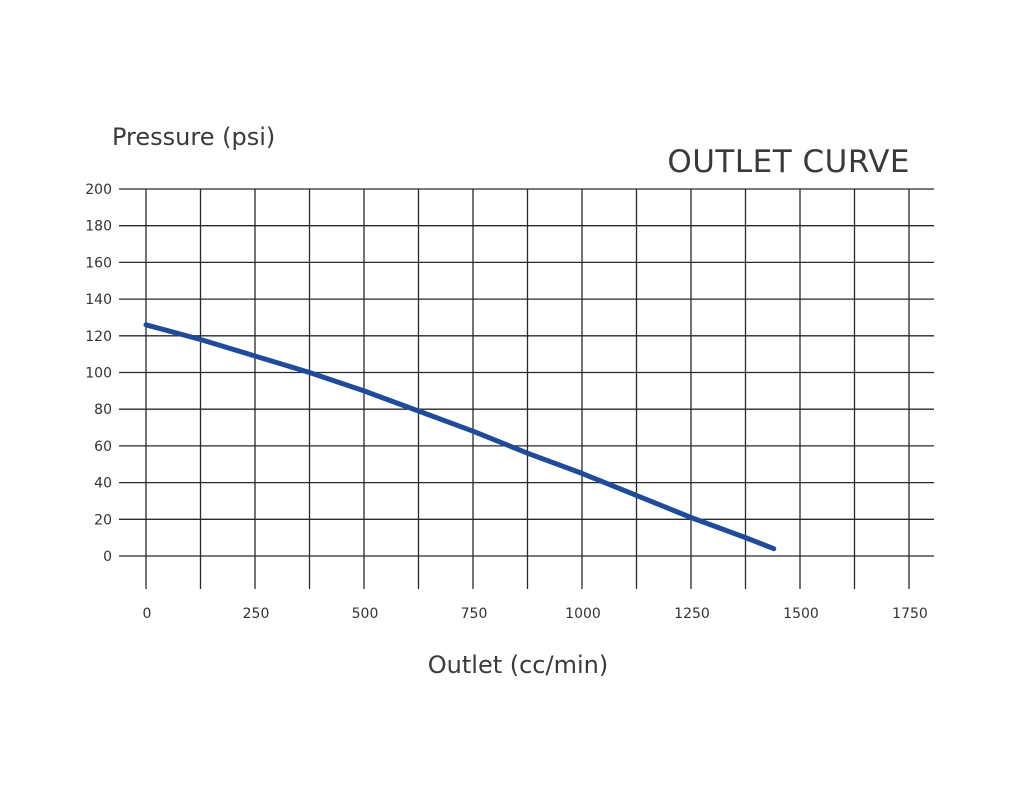 Image resolution: width=1021 pixels, height=801 pixels. Describe the element at coordinates (103, 484) in the screenshot. I see `y-tick-label: 40` at that location.